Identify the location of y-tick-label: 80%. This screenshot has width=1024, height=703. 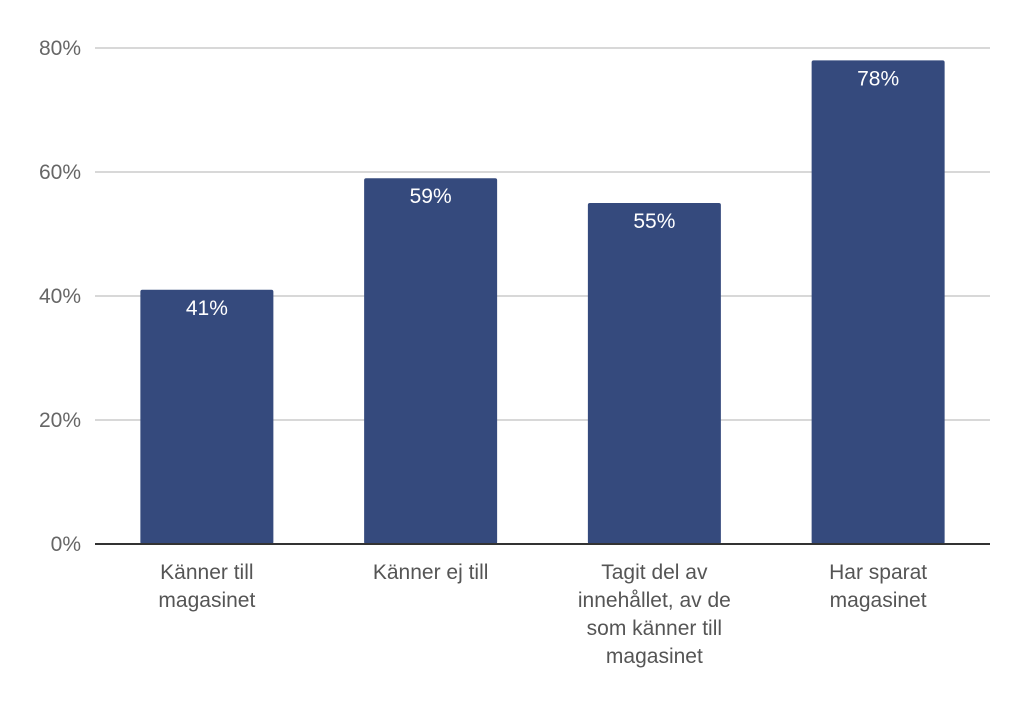
(60, 48).